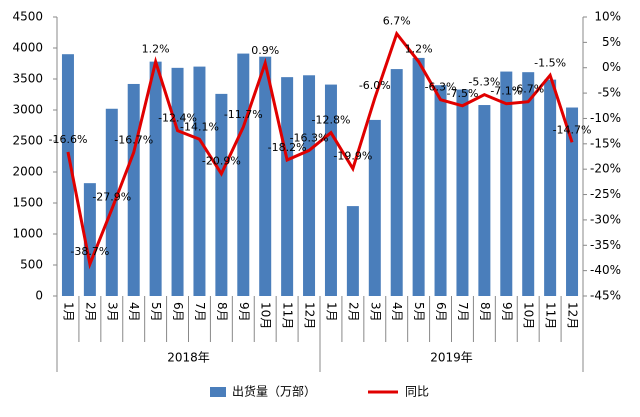 The image size is (640, 417). What do you see at coordinates (111, 196) in the screenshot?
I see `data-label: -27.9%` at bounding box center [111, 196].